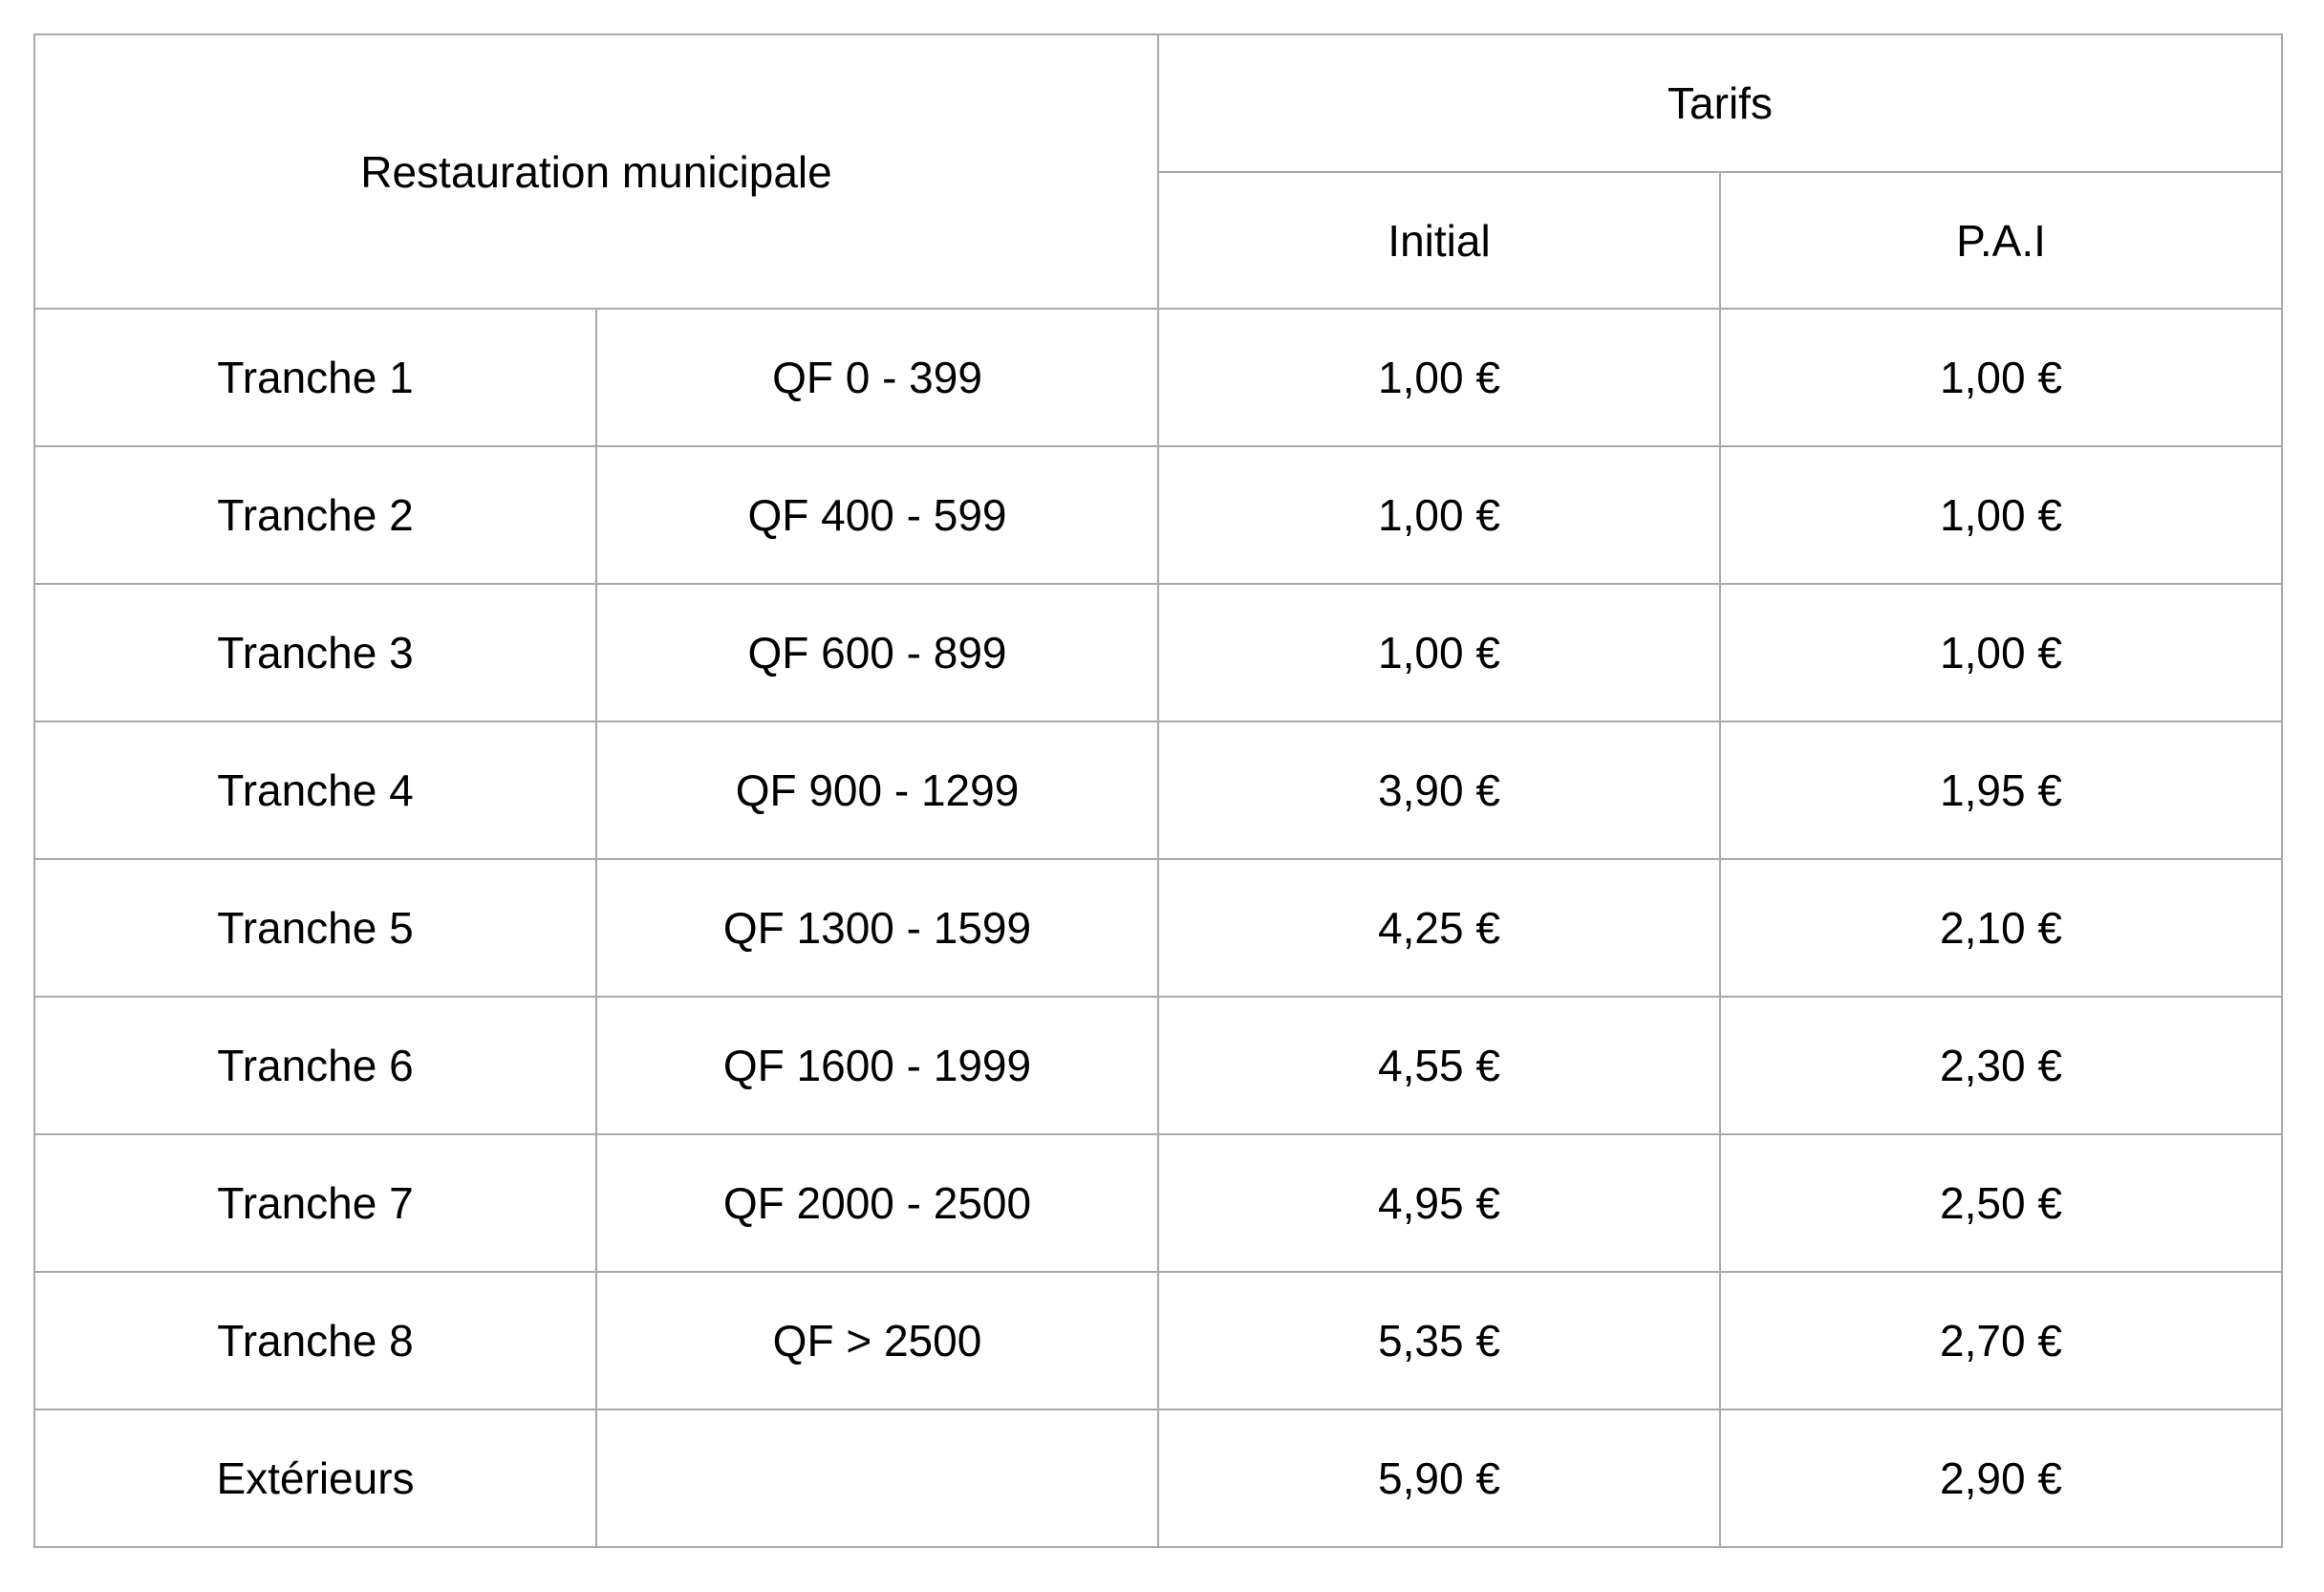 The width and height of the screenshot is (2324, 1592). What do you see at coordinates (315, 1203) in the screenshot?
I see `tranche-label-cell: Tranche 7` at bounding box center [315, 1203].